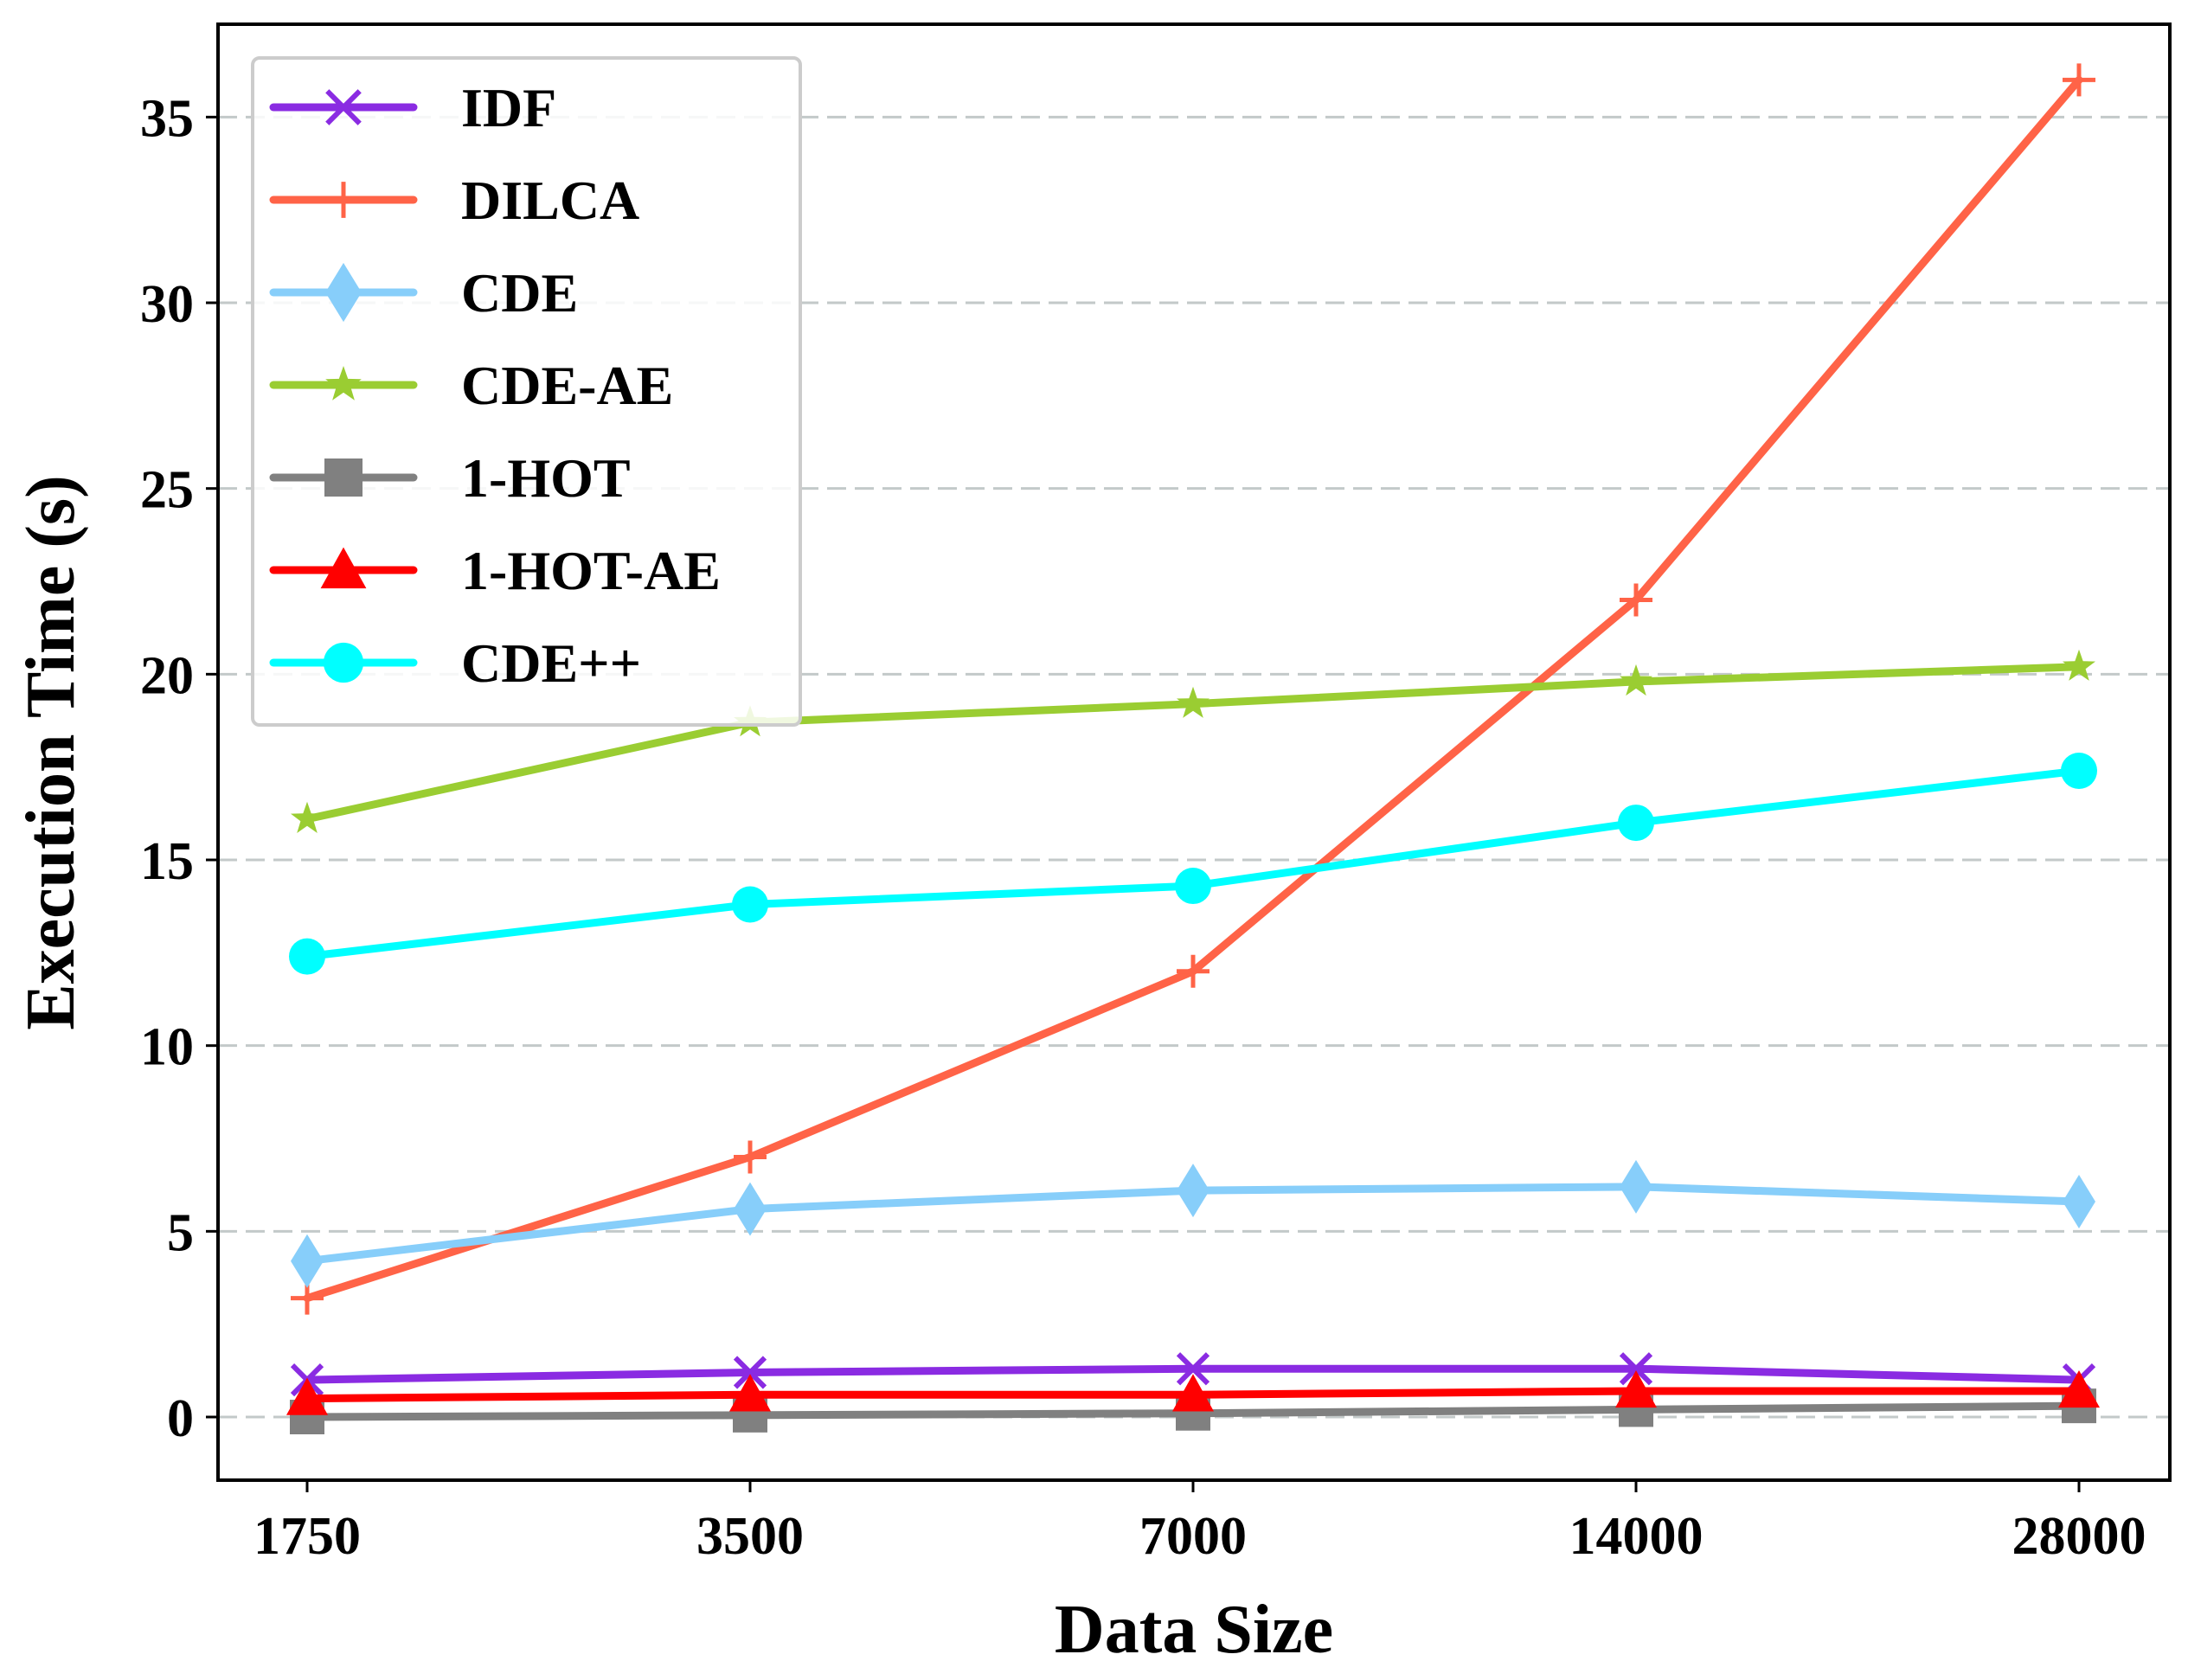 The height and width of the screenshot is (1680, 2188). What do you see at coordinates (167, 675) in the screenshot?
I see `y-tick-label: 20` at bounding box center [167, 675].